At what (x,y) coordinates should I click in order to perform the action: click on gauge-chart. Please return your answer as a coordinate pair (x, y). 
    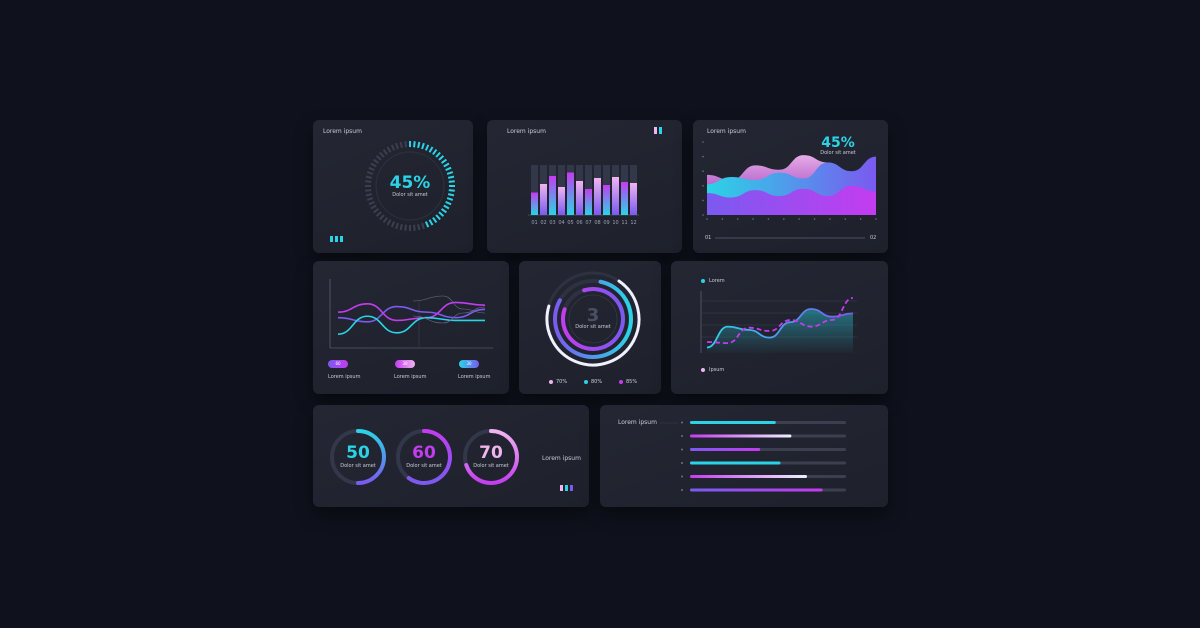
    Looking at the image, I should click on (410, 186).